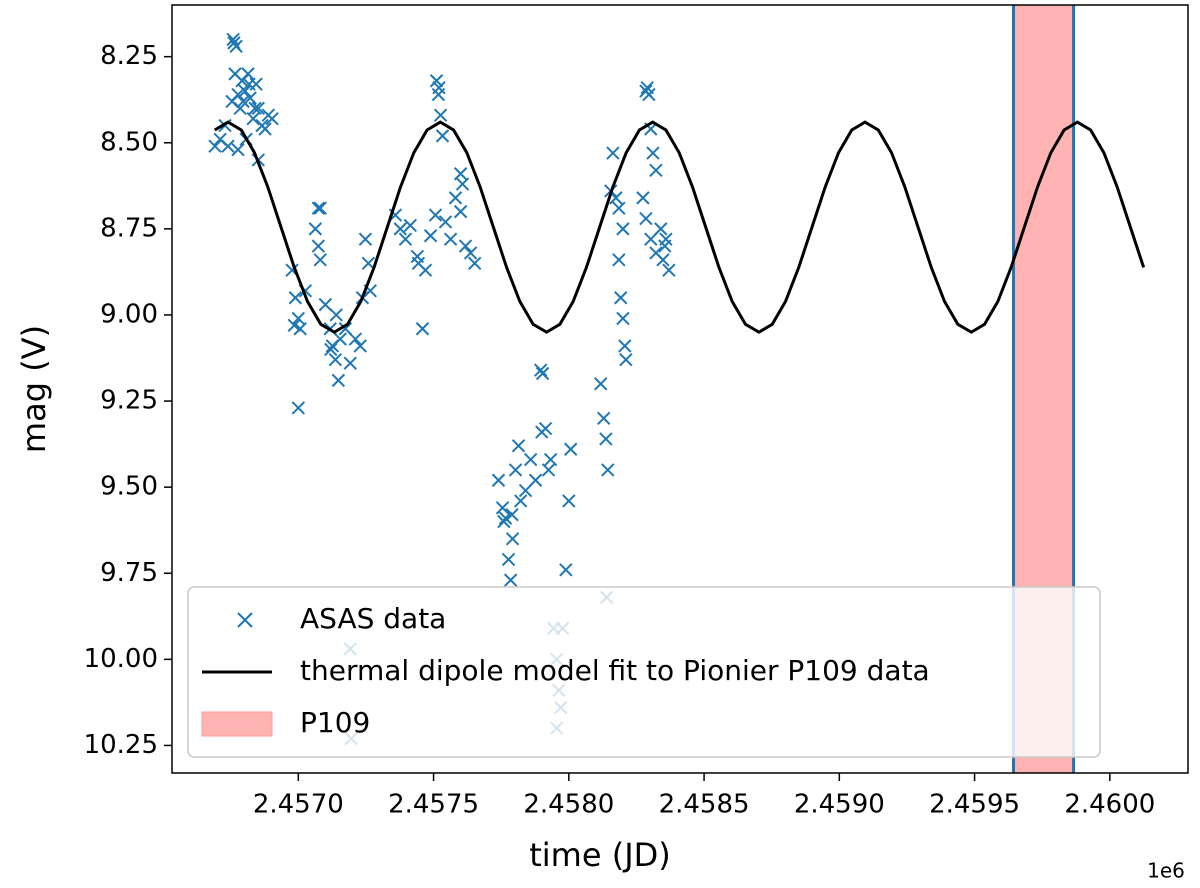  Describe the element at coordinates (839, 805) in the screenshot. I see `x-tick-label: 2.4590` at that location.